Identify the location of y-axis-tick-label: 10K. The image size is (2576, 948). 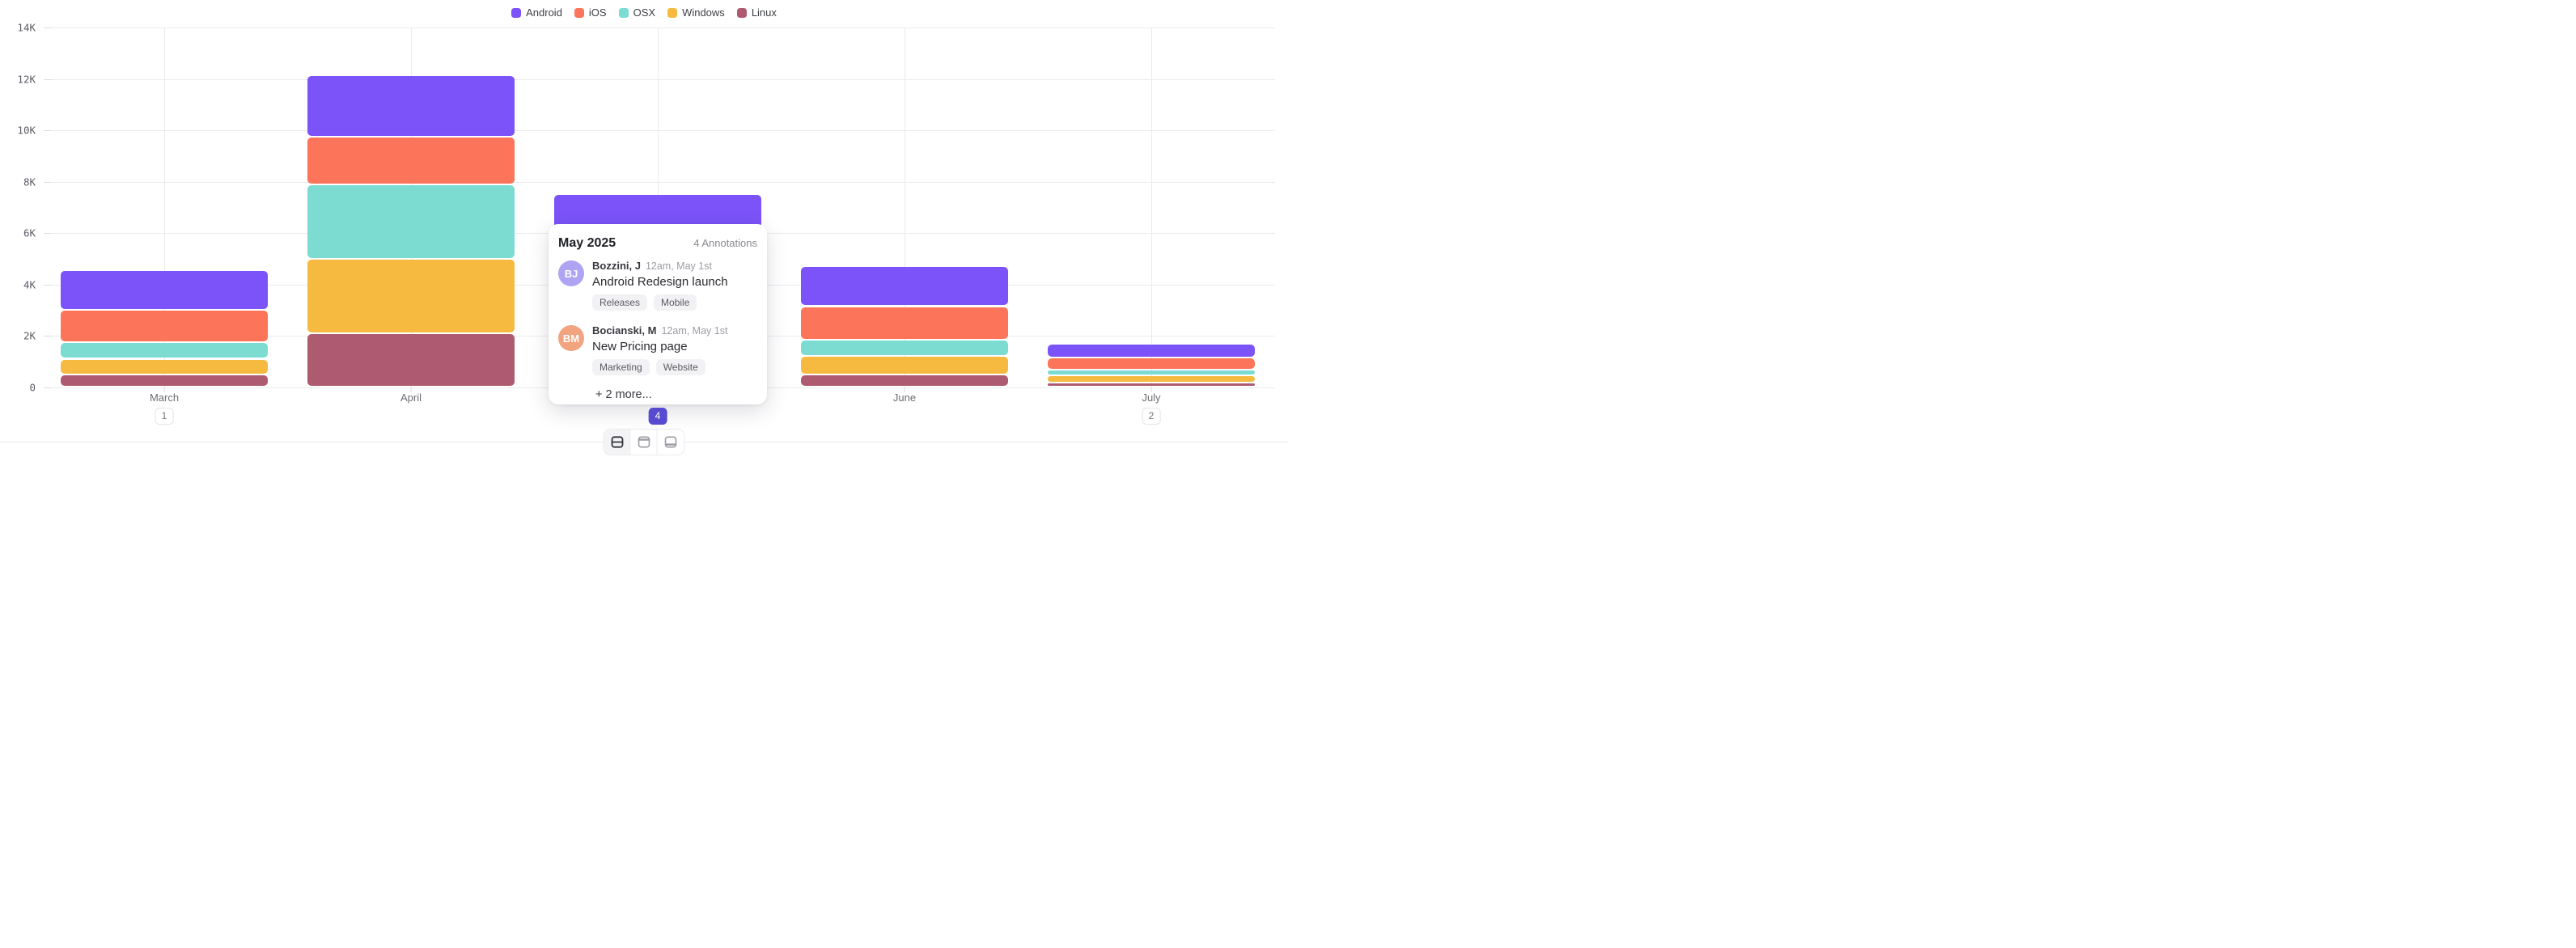
(26, 130).